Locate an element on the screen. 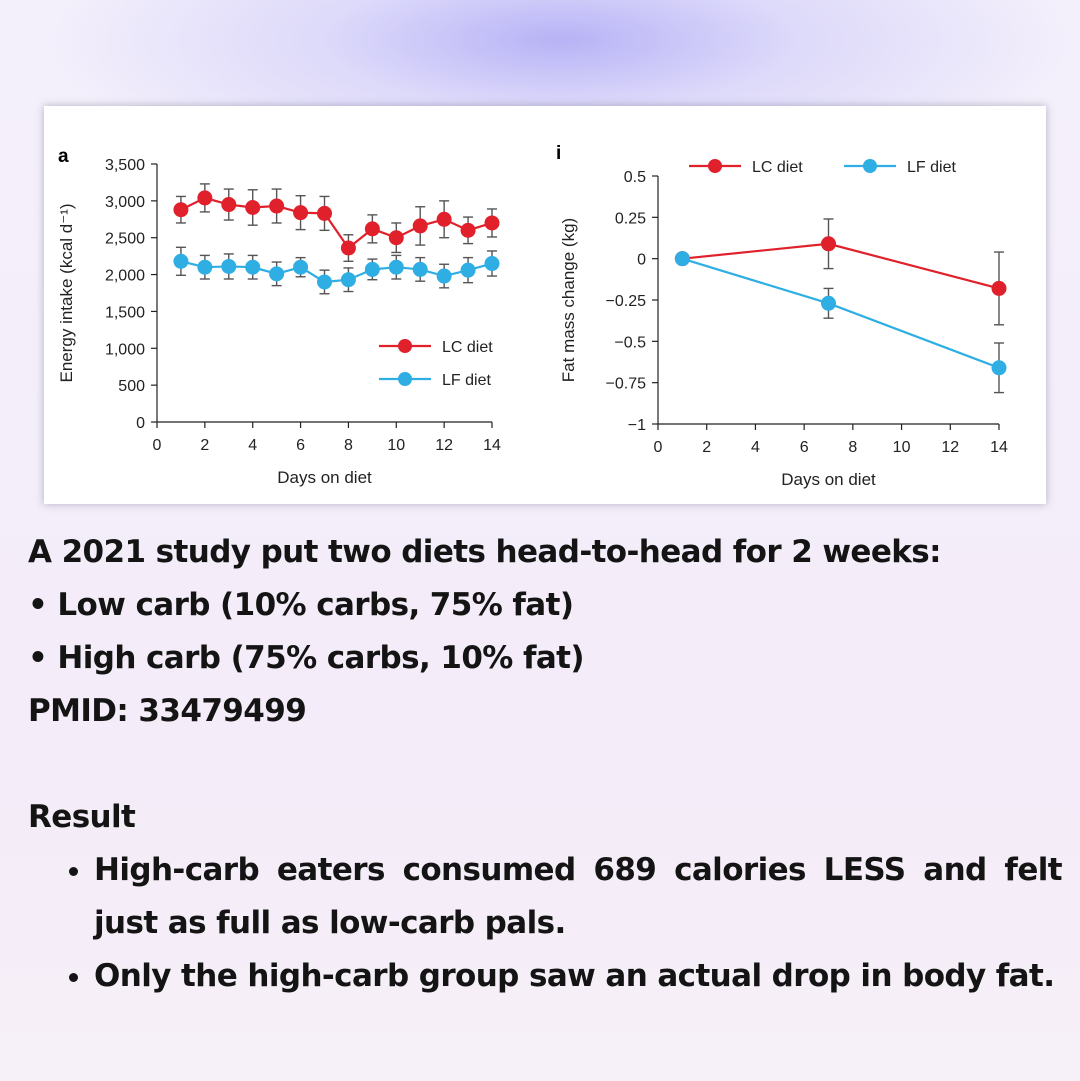  y-tick-label: −0.25 is located at coordinates (626, 301).